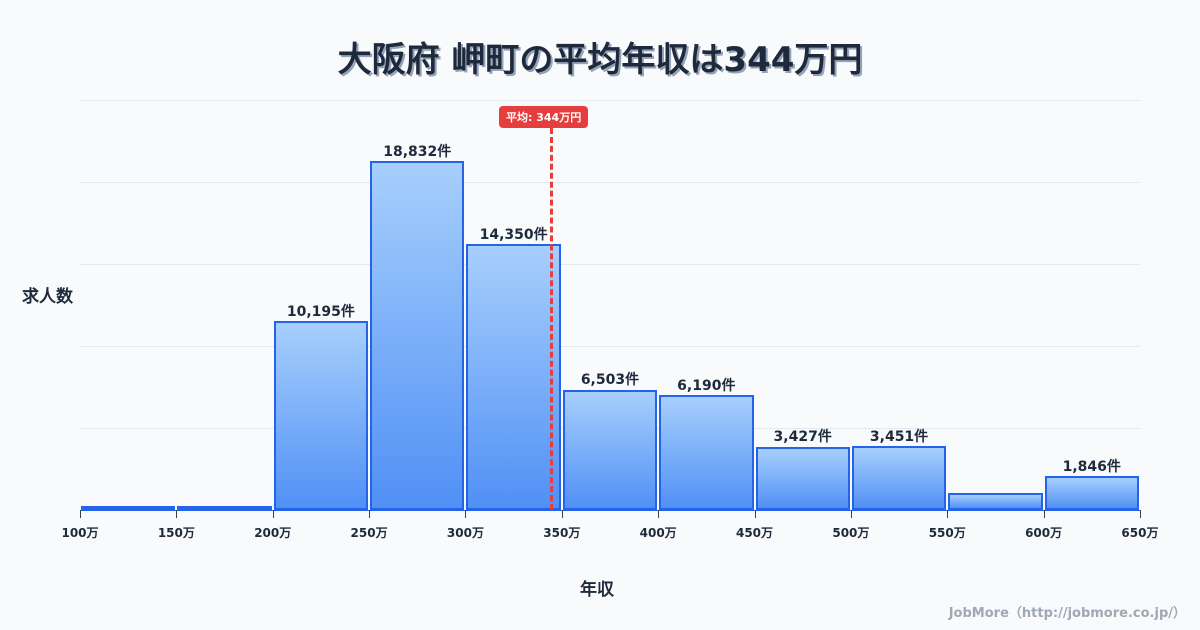 The image size is (1200, 630). What do you see at coordinates (754, 533) in the screenshot?
I see `x-tick-label: 450万` at bounding box center [754, 533].